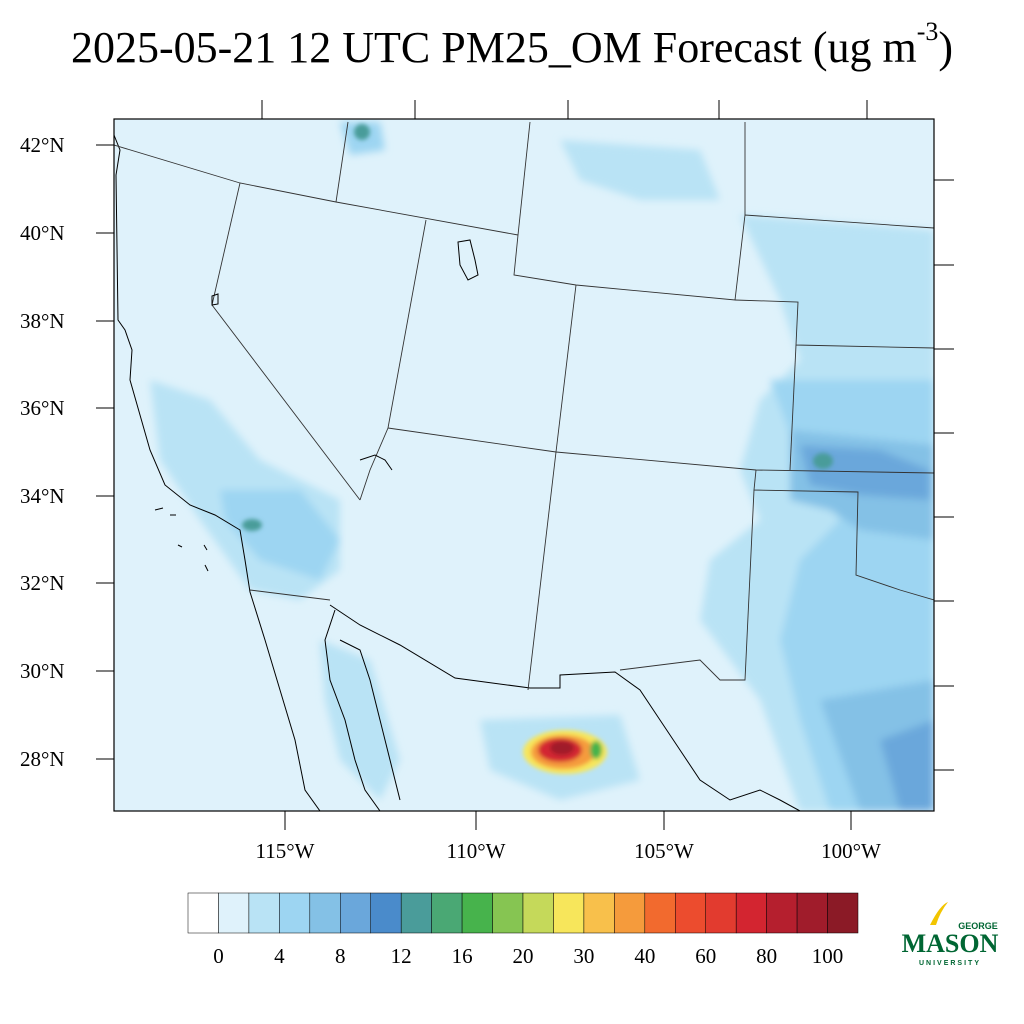 The height and width of the screenshot is (1024, 1024). I want to click on hotspot-socal, so click(252, 525).